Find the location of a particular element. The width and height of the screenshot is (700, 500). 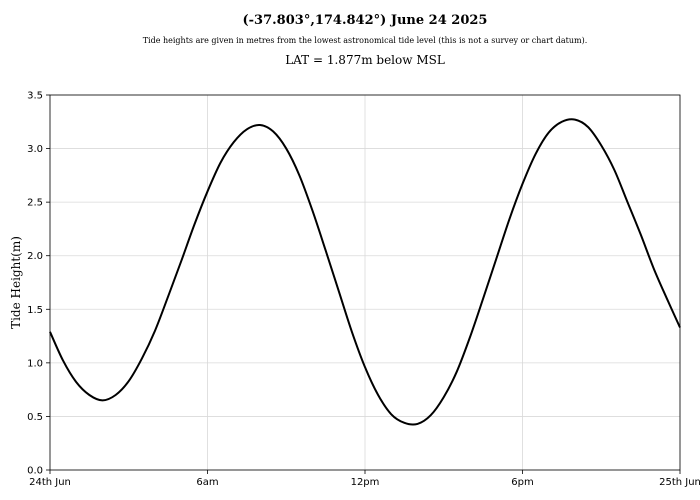

y-tick-label-4: 2.0 is located at coordinates (35, 256).